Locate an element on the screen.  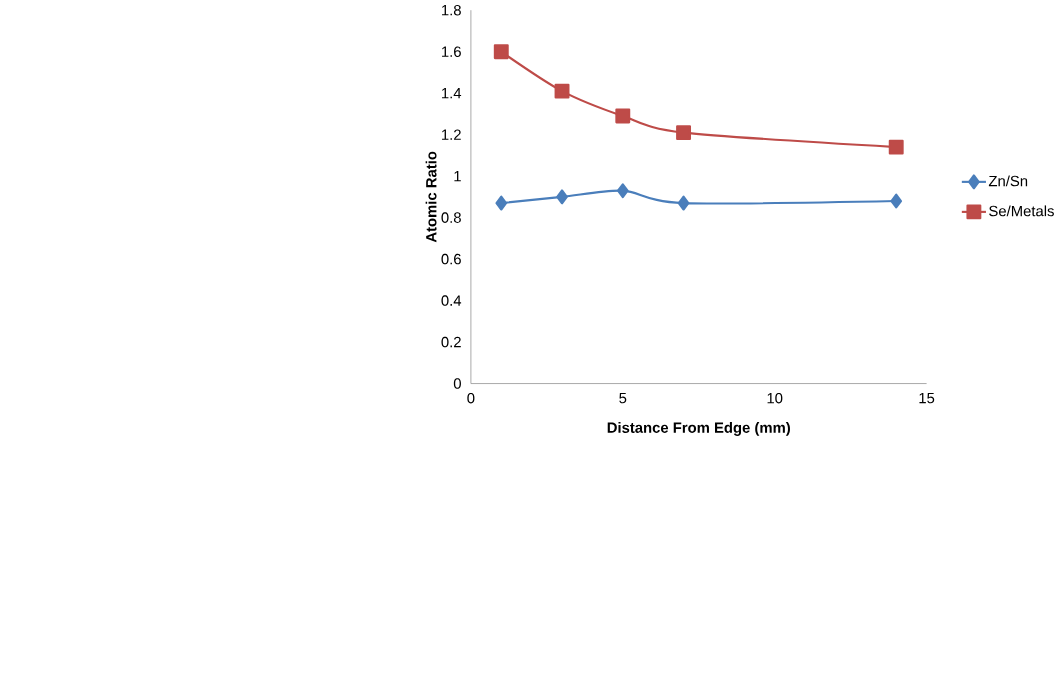
x-tick-label: 10 is located at coordinates (775, 398).